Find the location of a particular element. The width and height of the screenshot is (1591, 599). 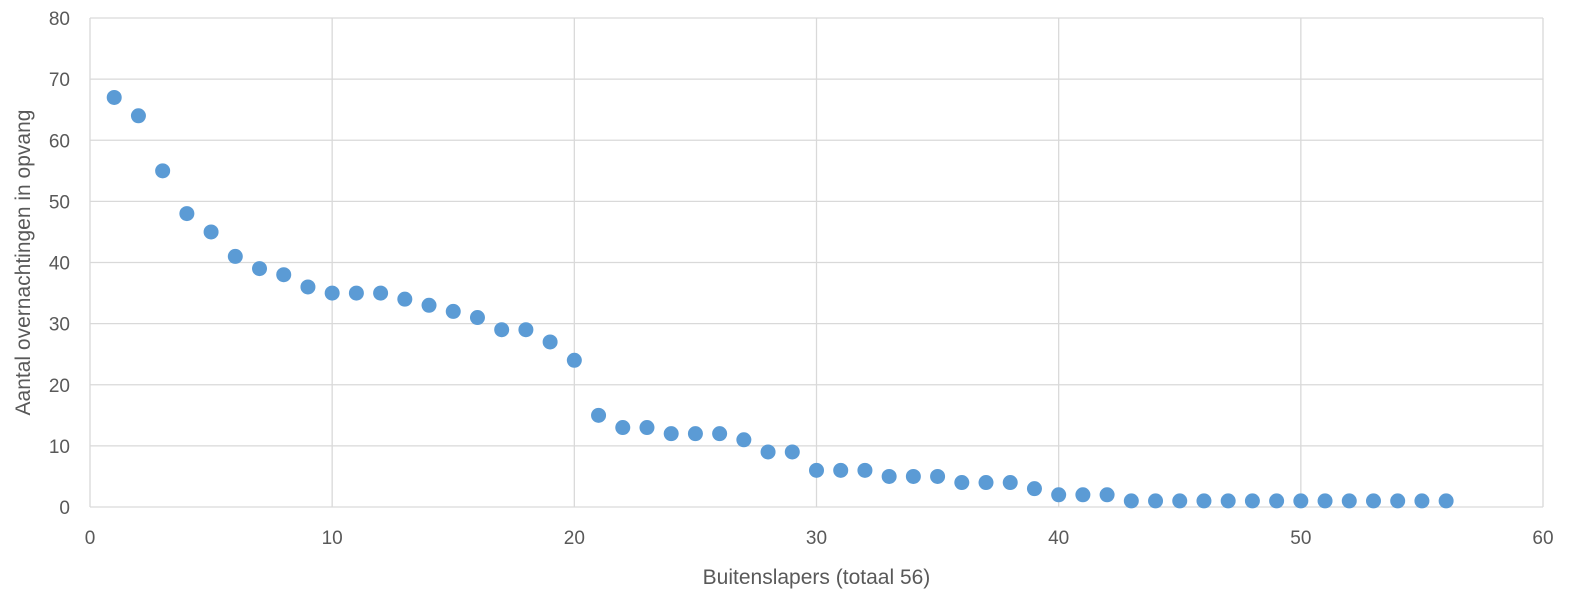

y-tick-label: 80 is located at coordinates (59, 19).